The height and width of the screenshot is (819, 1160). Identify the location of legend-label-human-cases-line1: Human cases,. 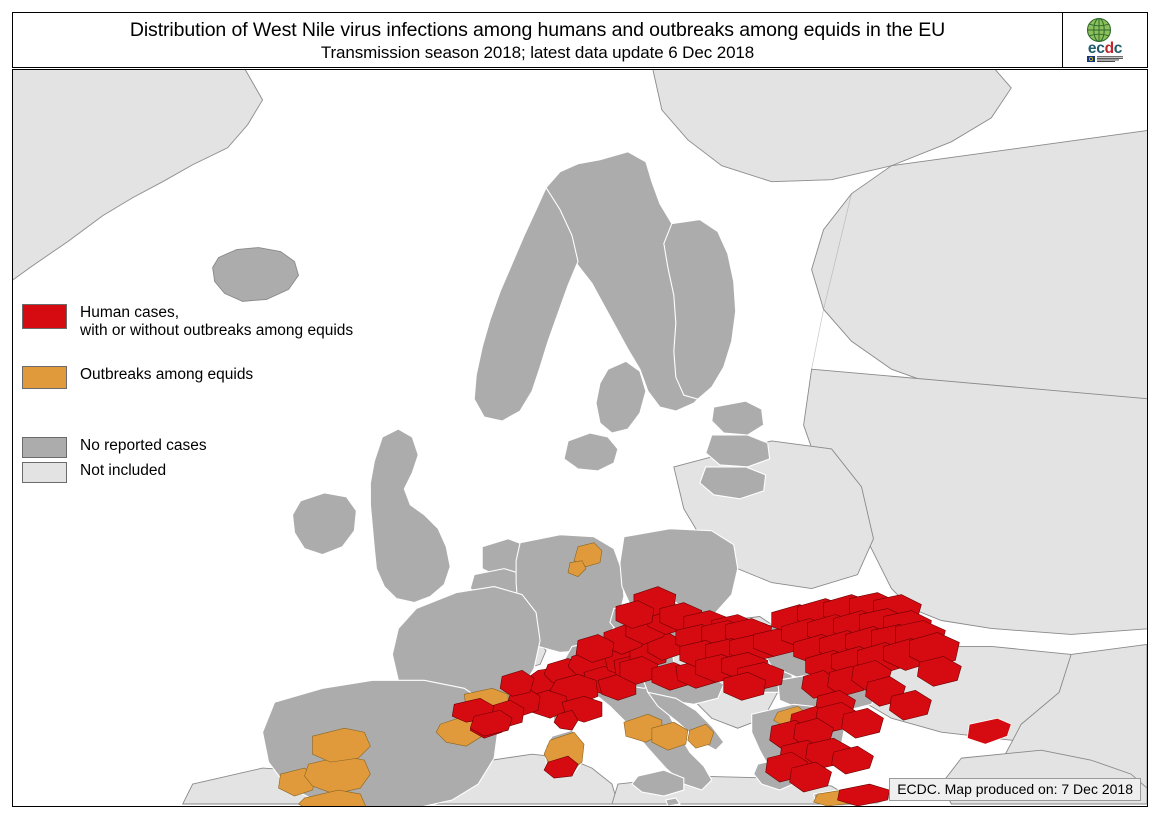
(130, 312).